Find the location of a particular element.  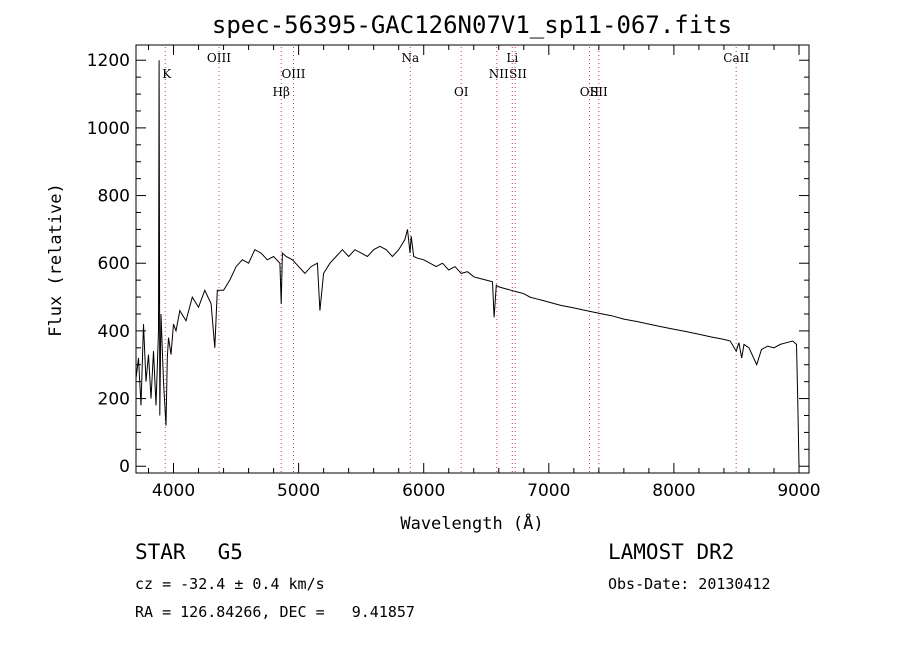

x-tick-label: 8000 is located at coordinates (673, 491).